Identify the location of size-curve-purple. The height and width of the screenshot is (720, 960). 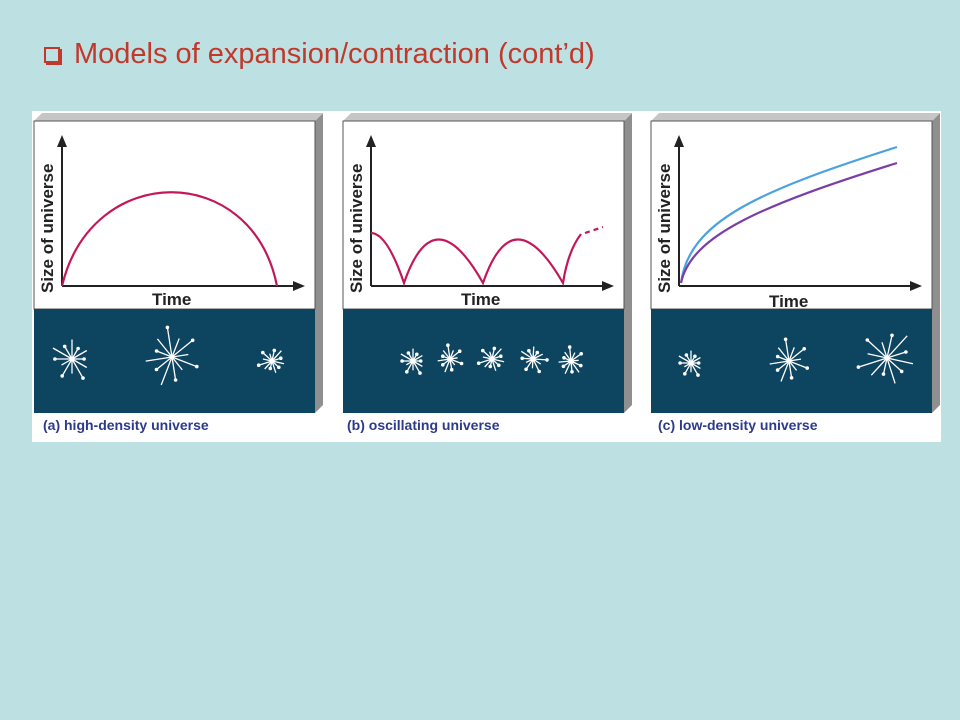
(788, 222).